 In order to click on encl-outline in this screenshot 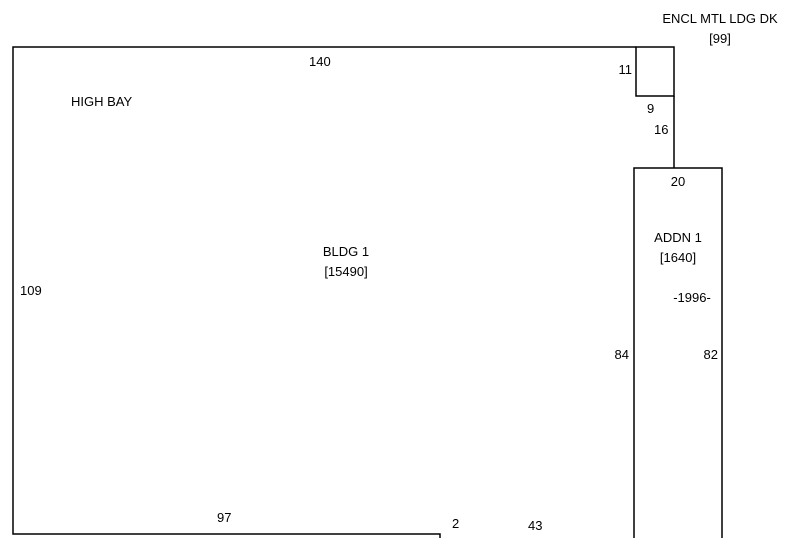, I will do `click(655, 71)`.